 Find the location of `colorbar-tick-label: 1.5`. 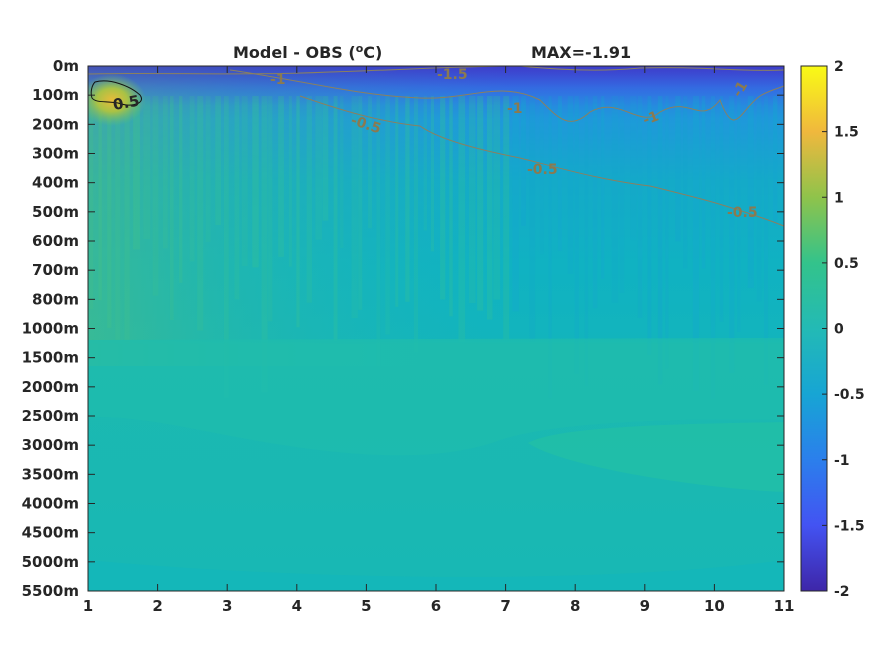

colorbar-tick-label: 1.5 is located at coordinates (846, 133).